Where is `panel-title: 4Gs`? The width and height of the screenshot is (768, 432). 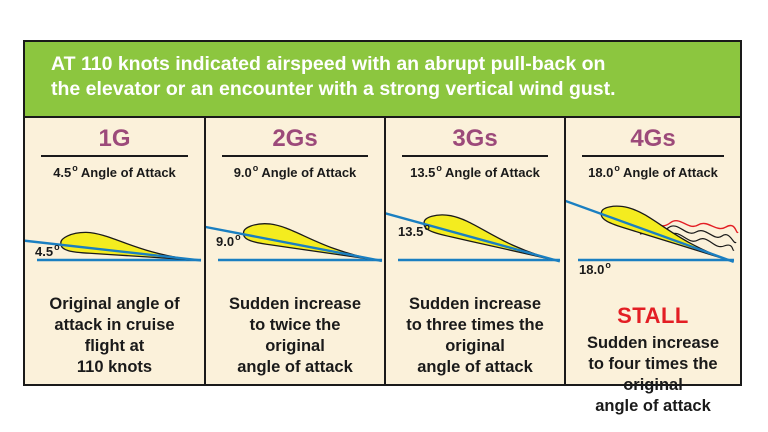
panel-title: 4Gs is located at coordinates (653, 138).